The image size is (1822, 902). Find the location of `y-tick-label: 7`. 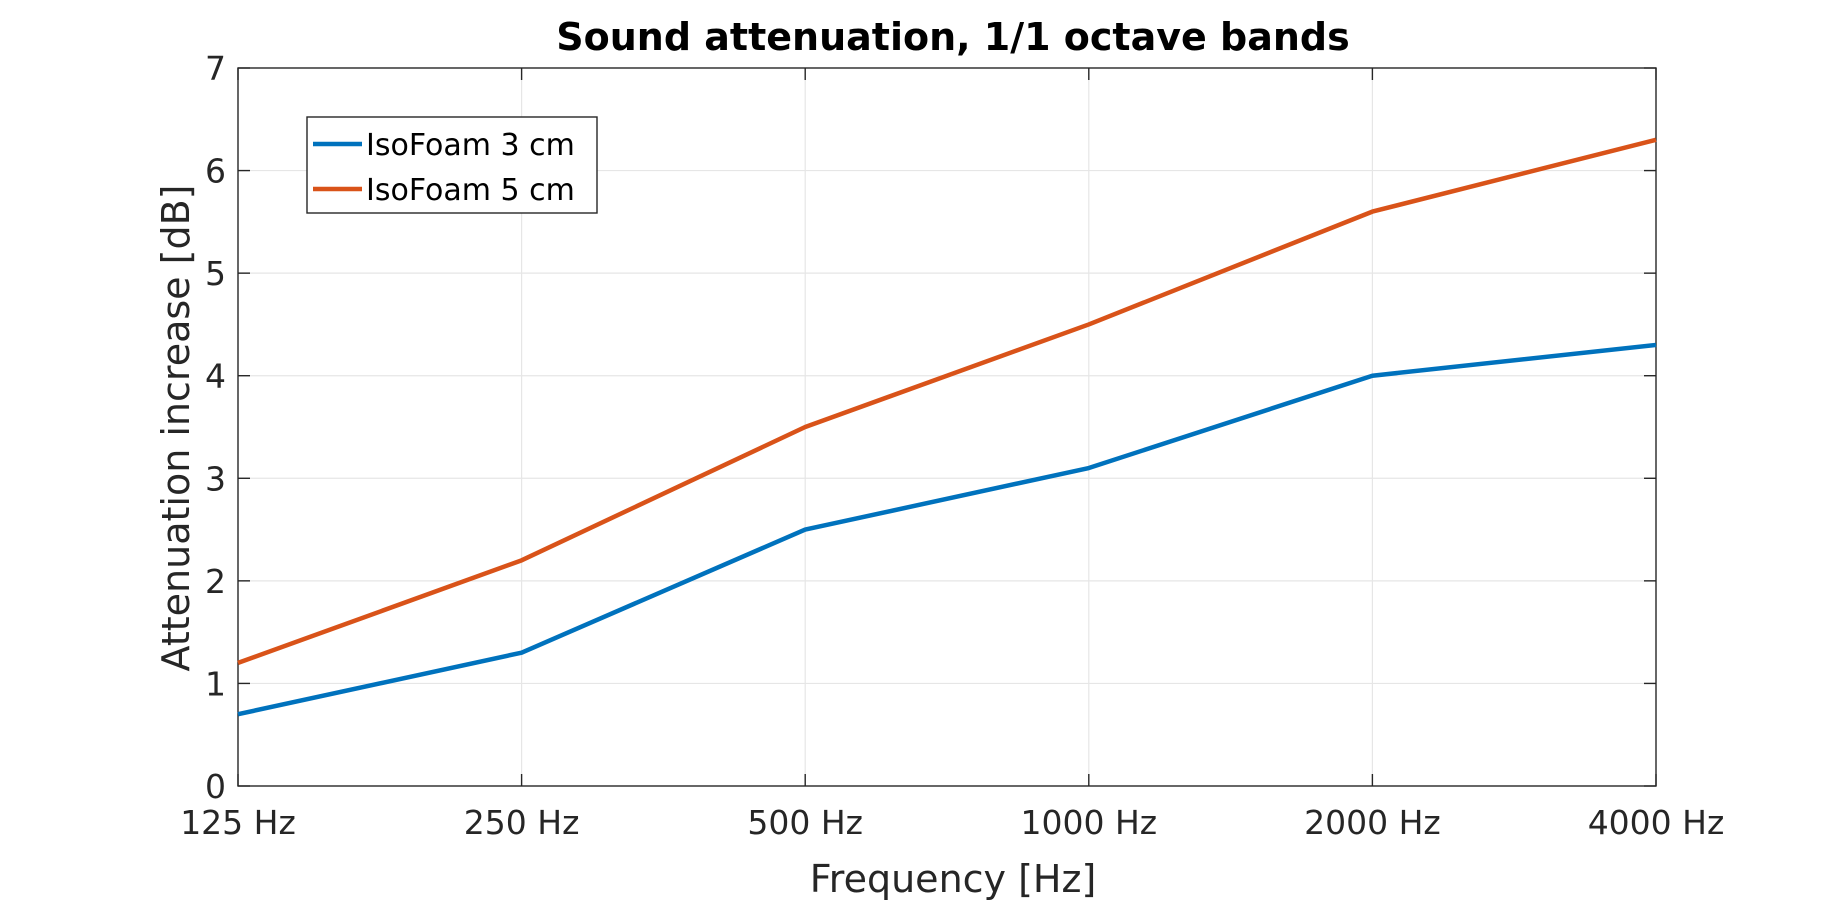

y-tick-label: 7 is located at coordinates (215, 68).